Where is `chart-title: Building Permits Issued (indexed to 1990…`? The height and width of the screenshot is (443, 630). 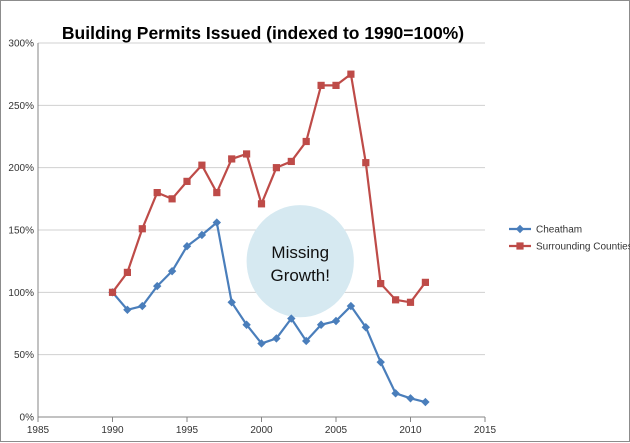 chart-title: Building Permits Issued (indexed to 1990… is located at coordinates (263, 33).